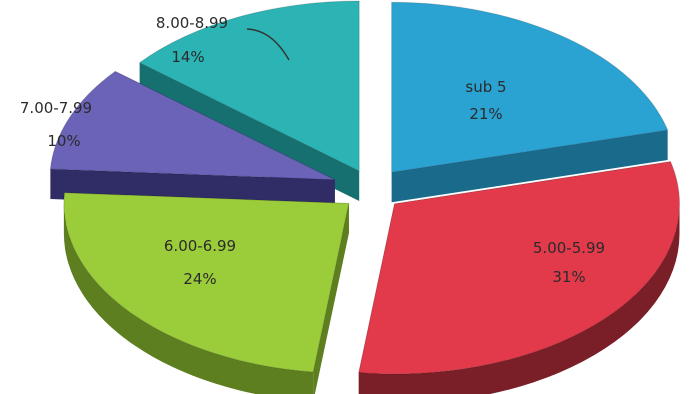  Describe the element at coordinates (199, 279) in the screenshot. I see `slice-value-6-00-6-99: 24%` at that location.